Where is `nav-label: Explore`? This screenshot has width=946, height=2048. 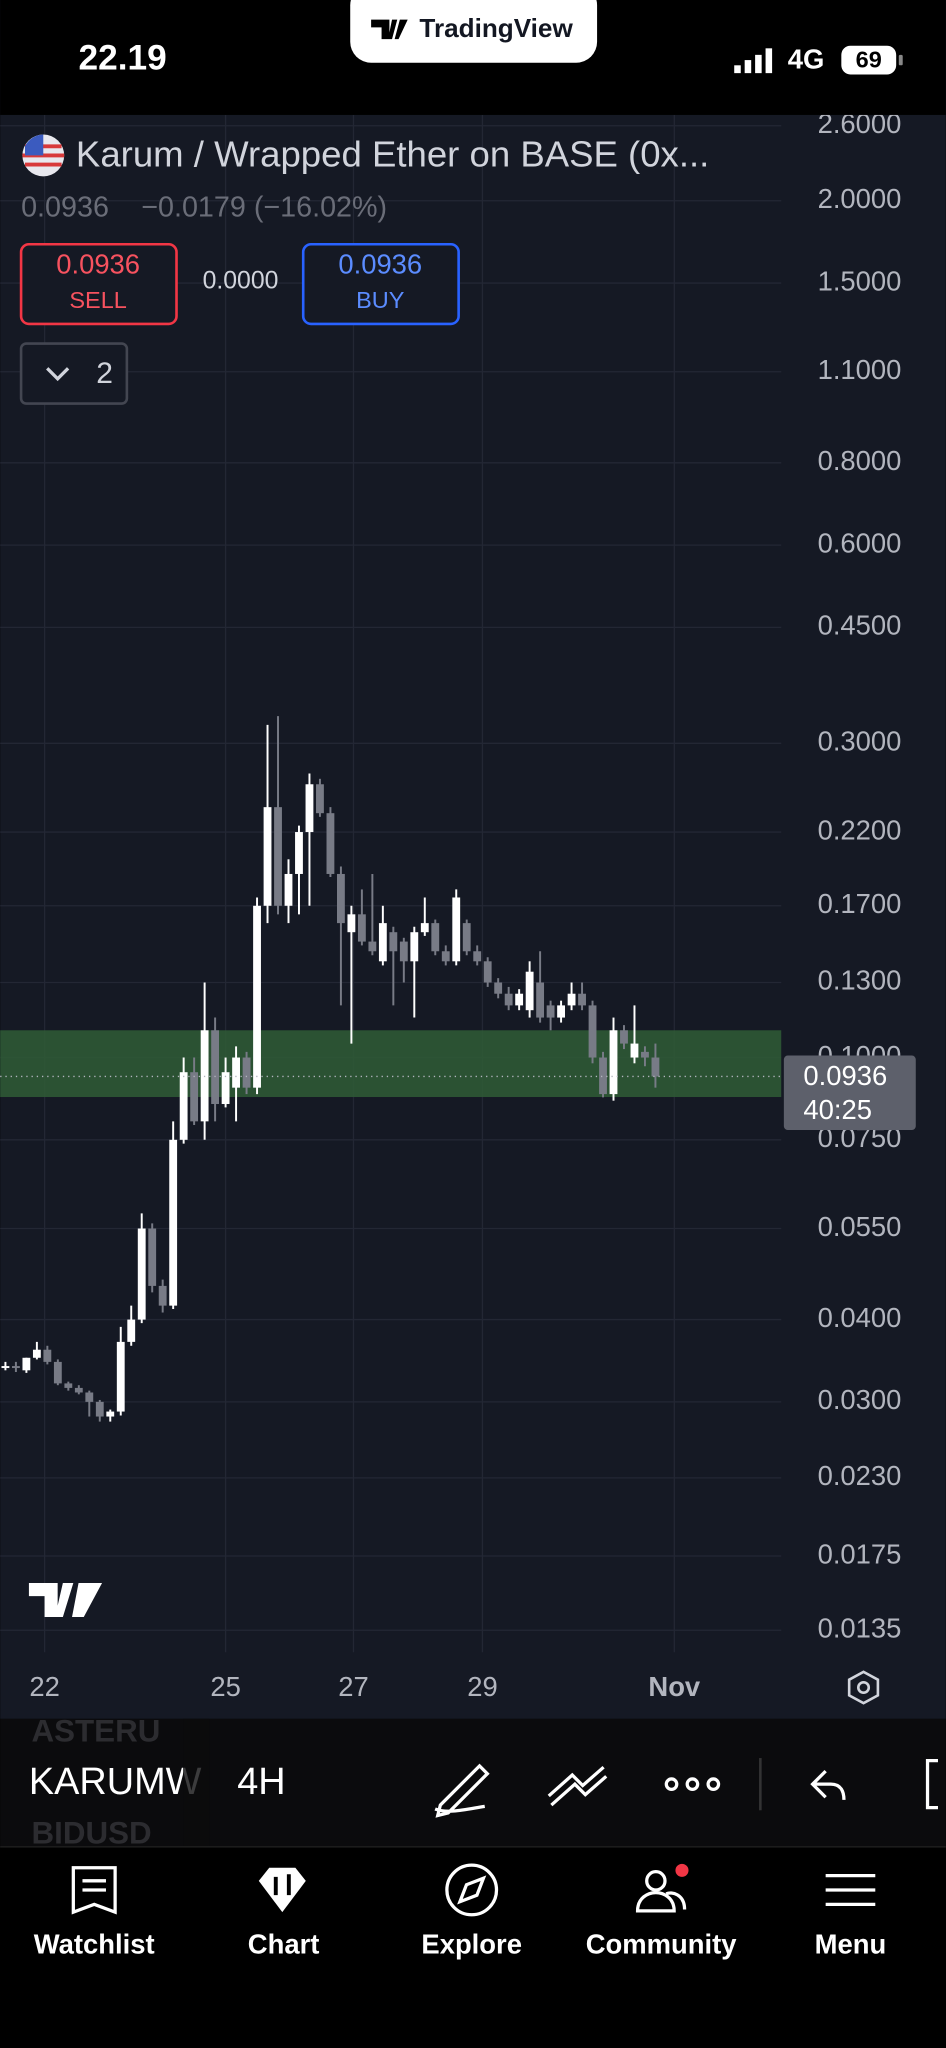 nav-label: Explore is located at coordinates (471, 1943).